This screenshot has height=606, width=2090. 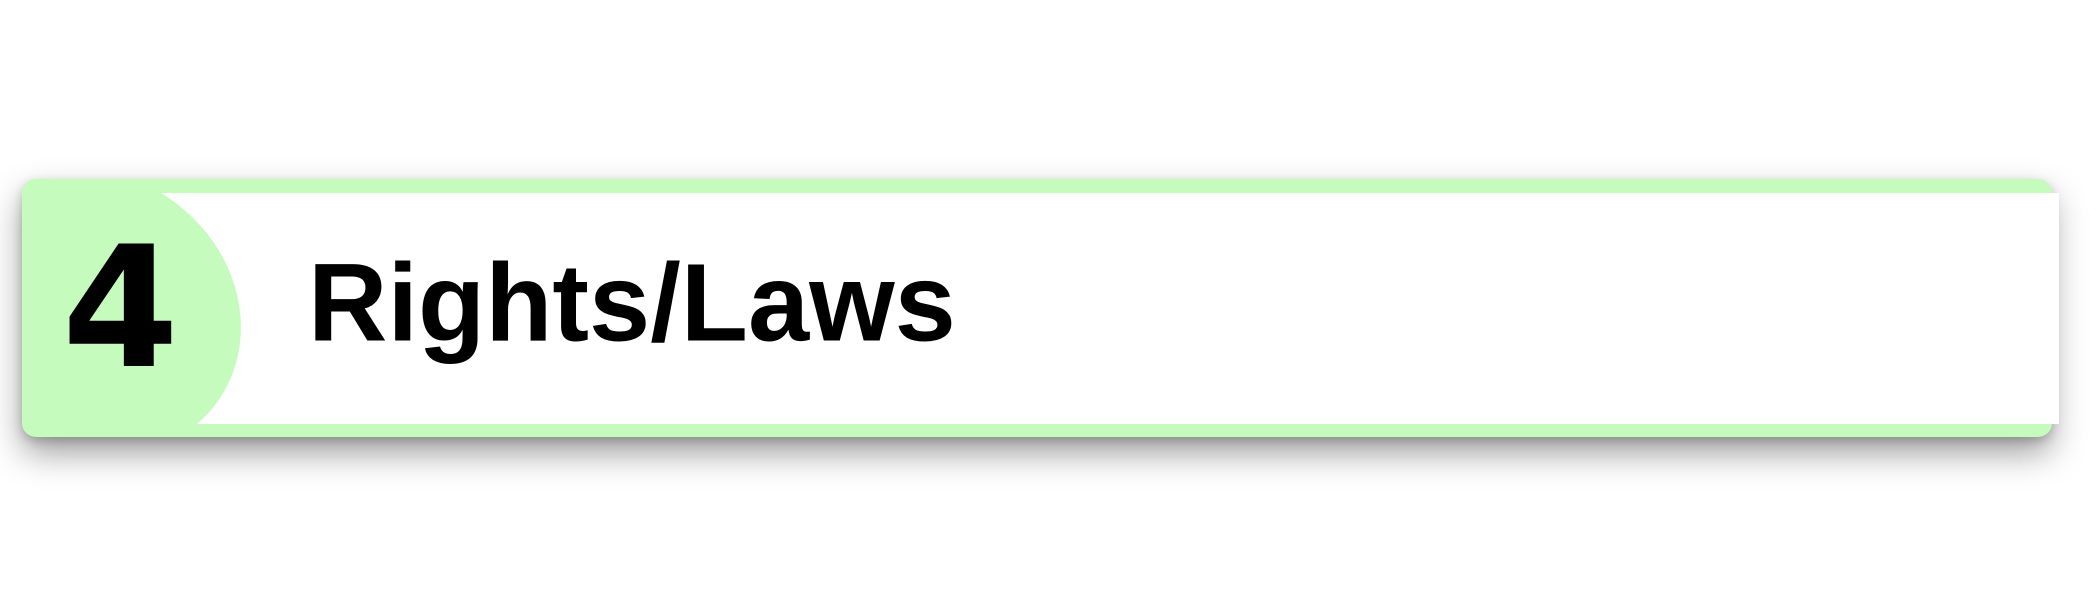 What do you see at coordinates (632, 303) in the screenshot?
I see `section-title: Rights/Laws` at bounding box center [632, 303].